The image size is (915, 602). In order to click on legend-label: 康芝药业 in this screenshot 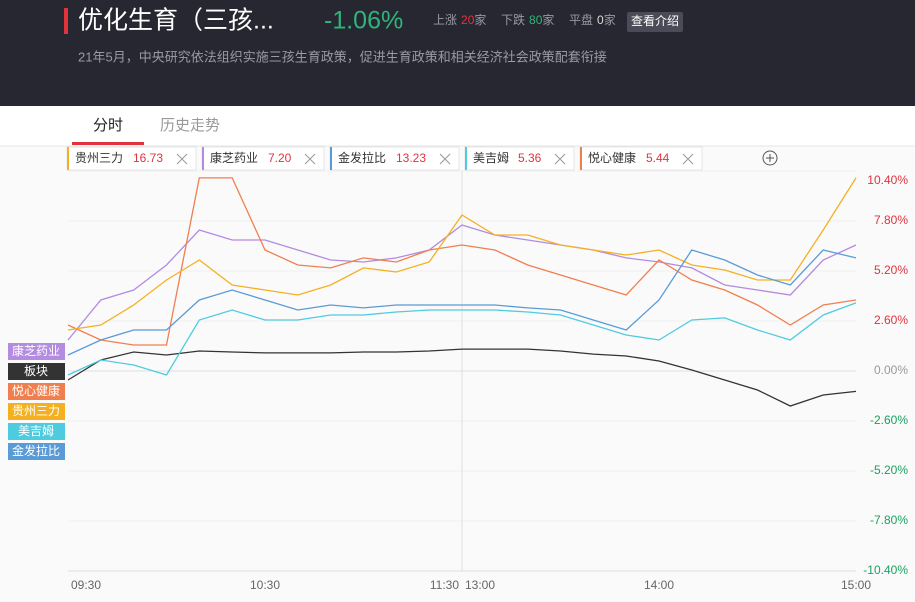, I will do `click(36, 350)`.